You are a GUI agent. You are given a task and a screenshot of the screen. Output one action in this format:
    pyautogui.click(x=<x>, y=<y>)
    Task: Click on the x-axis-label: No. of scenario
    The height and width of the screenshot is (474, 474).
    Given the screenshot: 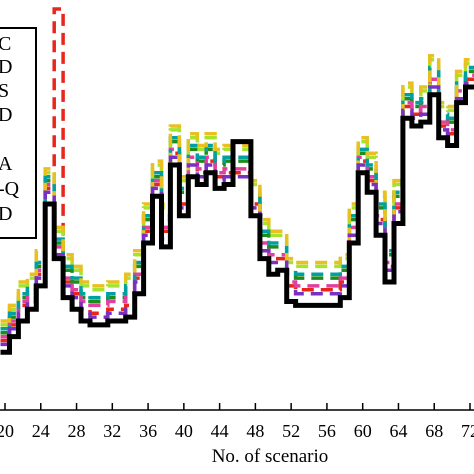 What is the action you would take?
    pyautogui.click(x=270, y=456)
    